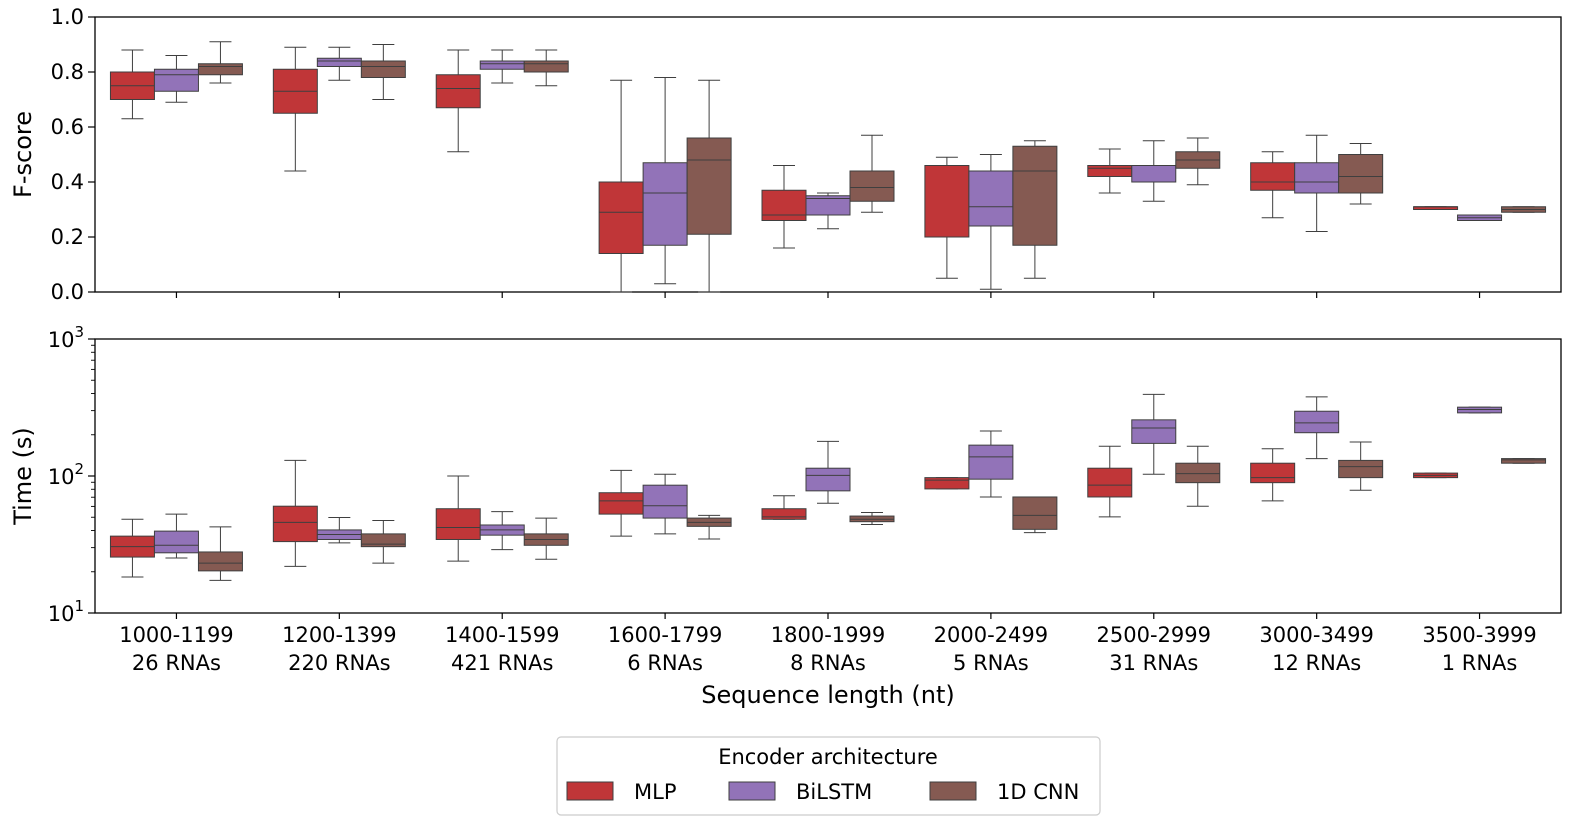 Image resolution: width=1594 pixels, height=836 pixels. What do you see at coordinates (176, 663) in the screenshot?
I see `x-tick-count-label: 26 RNAs` at bounding box center [176, 663].